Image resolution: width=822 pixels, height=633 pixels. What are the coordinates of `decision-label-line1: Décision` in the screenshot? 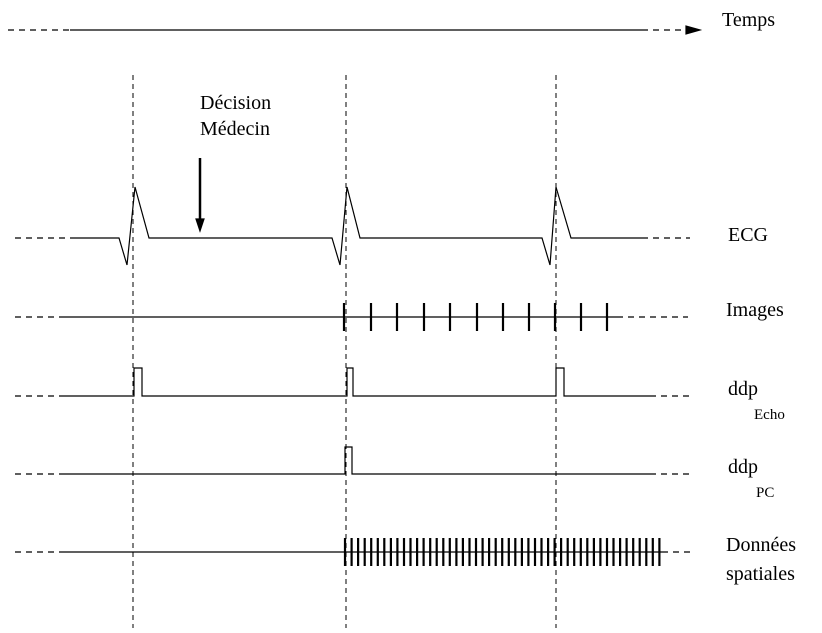 It's located at (236, 103).